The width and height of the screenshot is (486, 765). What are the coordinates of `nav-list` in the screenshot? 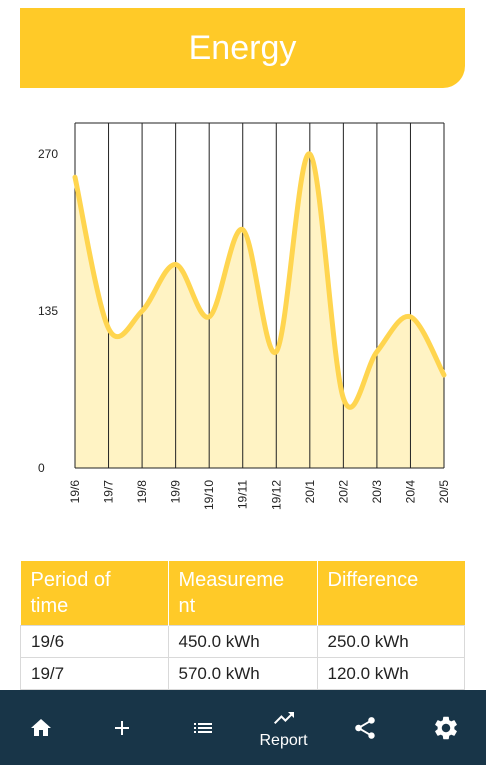 It's located at (203, 728).